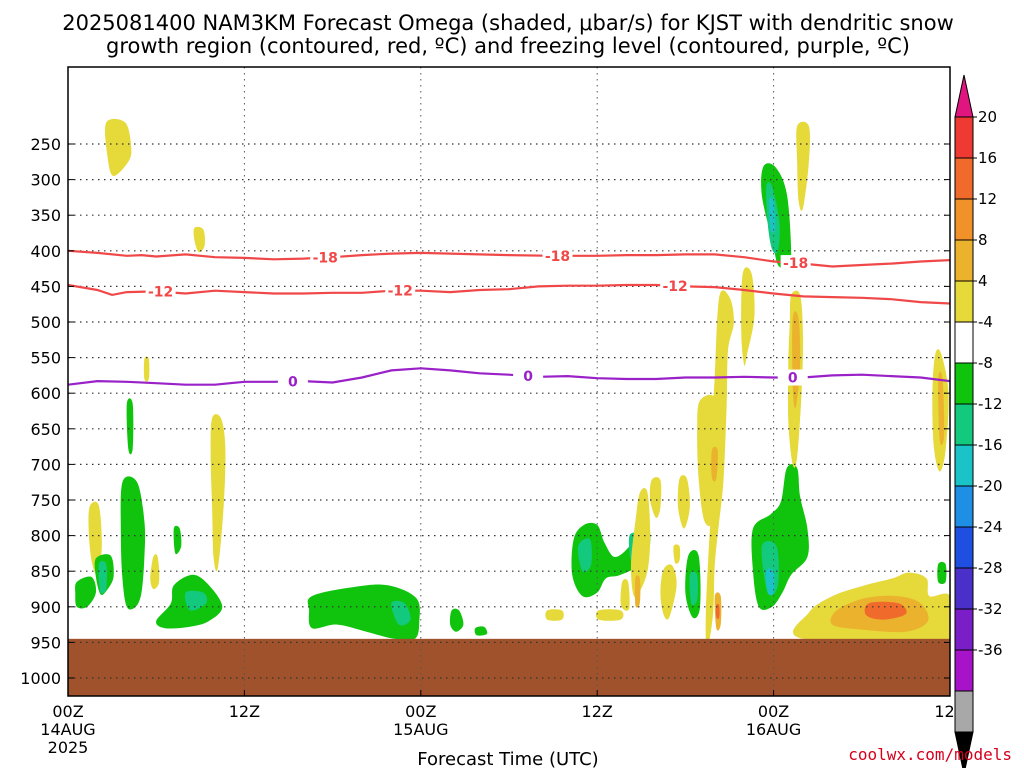 This screenshot has width=1024, height=768. I want to click on colorbar-label-2: 12, so click(987, 199).